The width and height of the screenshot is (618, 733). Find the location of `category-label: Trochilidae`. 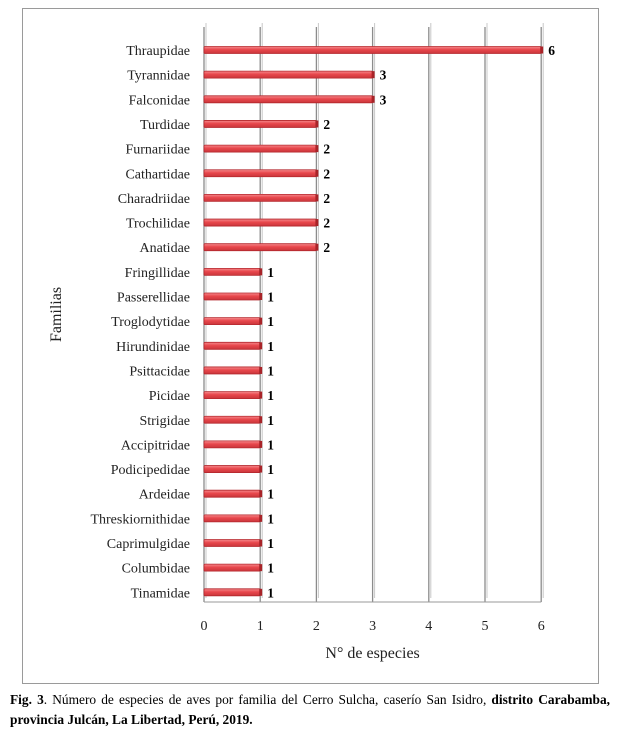

category-label: Trochilidae is located at coordinates (158, 224).